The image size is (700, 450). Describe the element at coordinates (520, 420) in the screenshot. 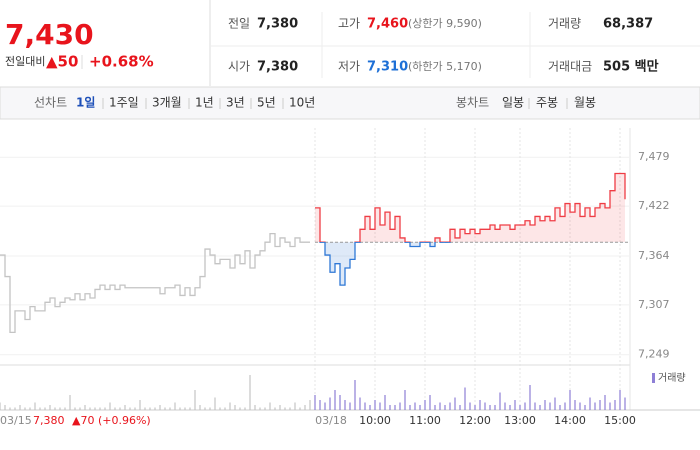

I see `x-tick-label: 13:00` at that location.